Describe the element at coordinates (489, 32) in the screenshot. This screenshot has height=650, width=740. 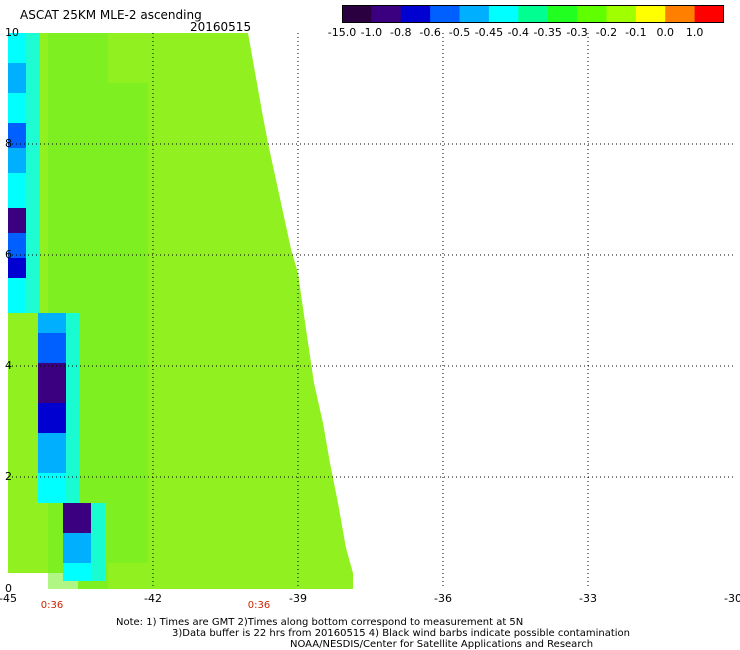
I see `colorbar-label: -0.45` at that location.